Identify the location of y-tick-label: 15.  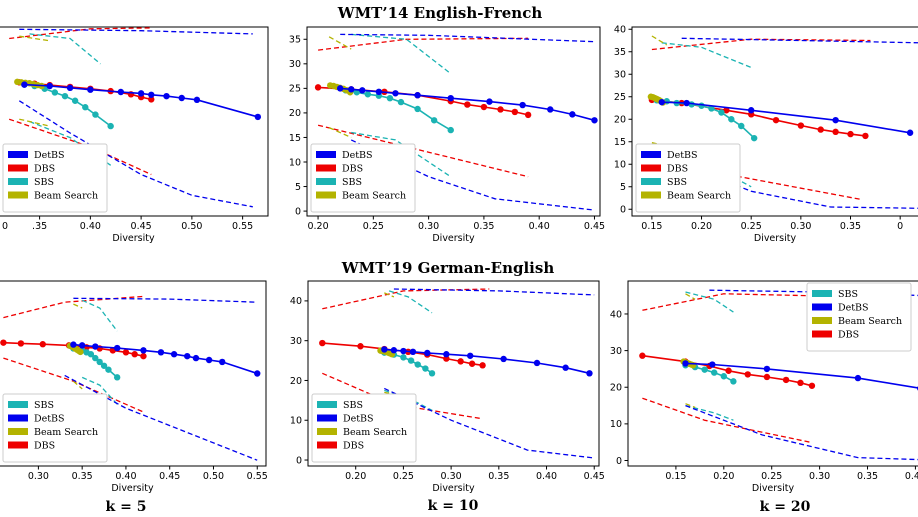
(295, 138).